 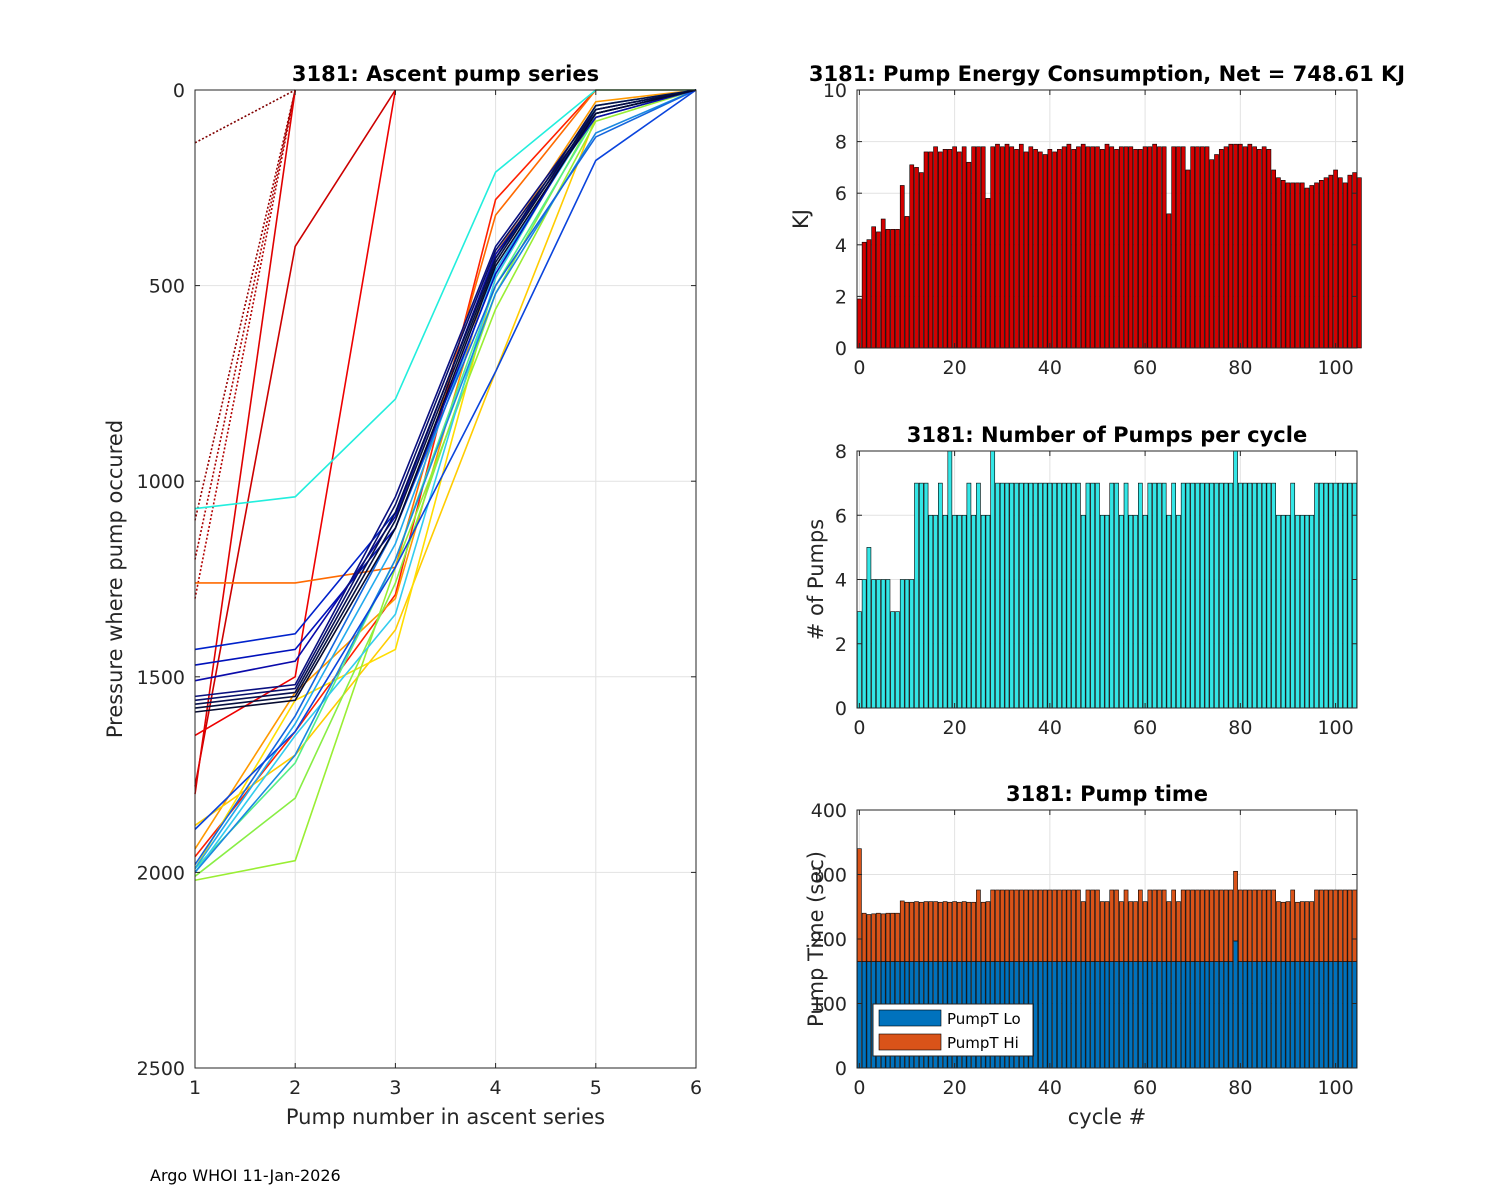 I want to click on y-tick-label: 200, so click(x=829, y=940).